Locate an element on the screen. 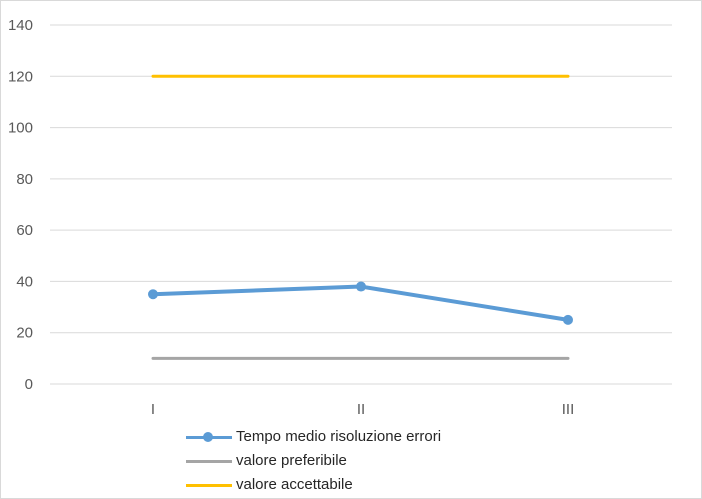 Image resolution: width=702 pixels, height=499 pixels. y-tick-label-80: 80 is located at coordinates (24, 179).